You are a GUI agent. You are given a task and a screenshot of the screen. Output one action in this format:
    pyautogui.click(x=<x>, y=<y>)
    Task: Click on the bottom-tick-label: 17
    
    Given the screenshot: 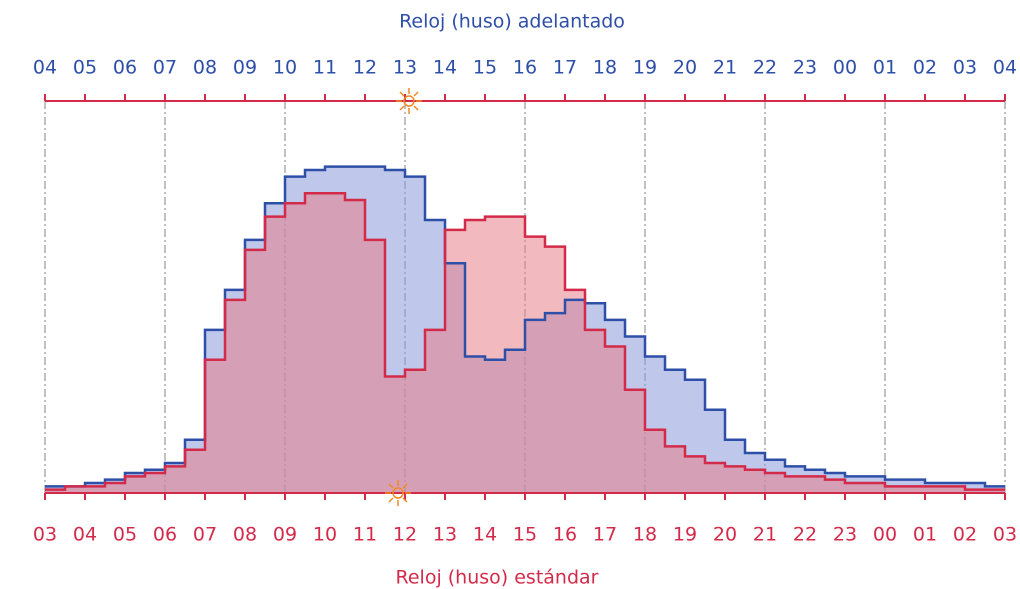 What is the action you would take?
    pyautogui.click(x=605, y=535)
    